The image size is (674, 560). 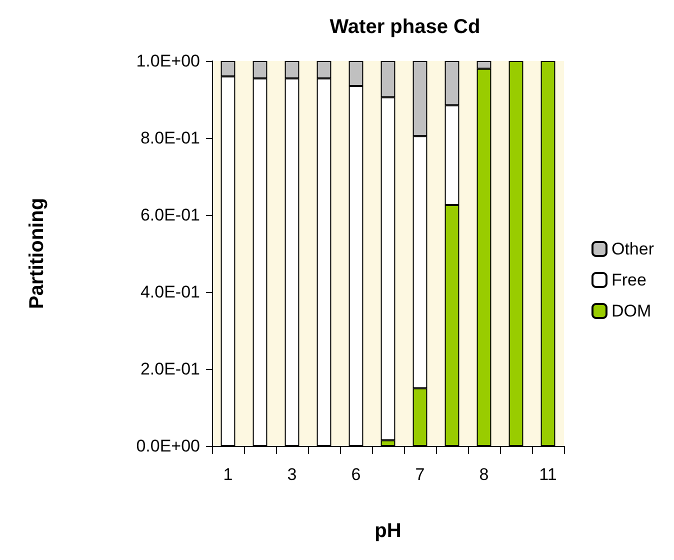 I want to click on x-tick-label: 7, so click(x=420, y=474).